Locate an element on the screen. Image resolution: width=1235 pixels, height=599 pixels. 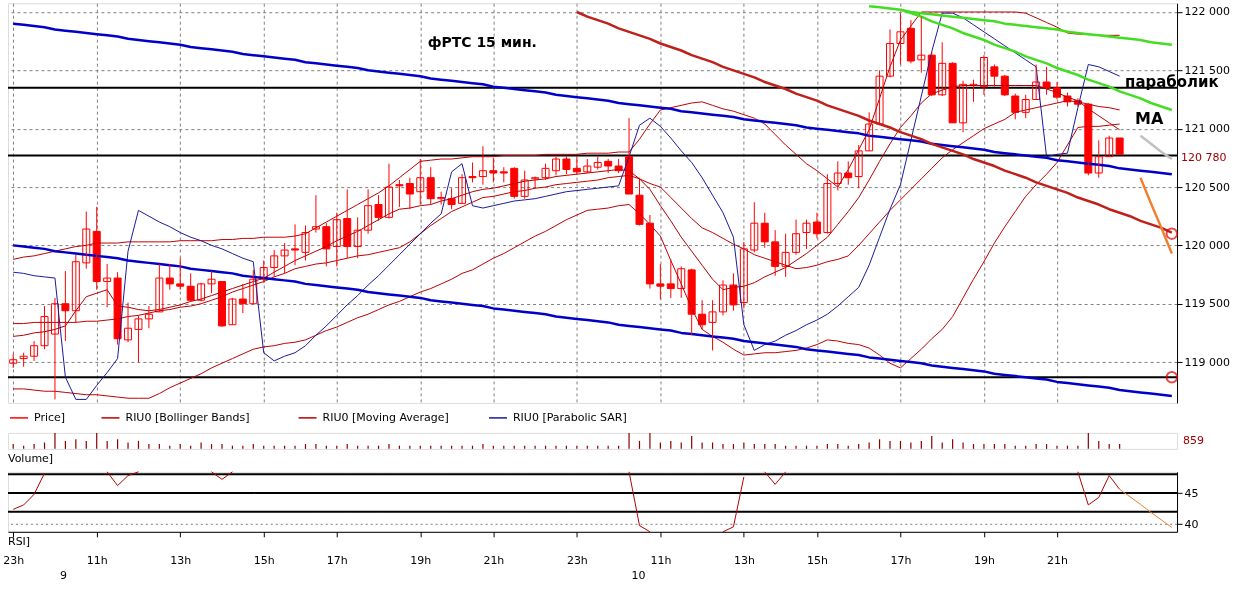
annotation: MA is located at coordinates (1149, 119).